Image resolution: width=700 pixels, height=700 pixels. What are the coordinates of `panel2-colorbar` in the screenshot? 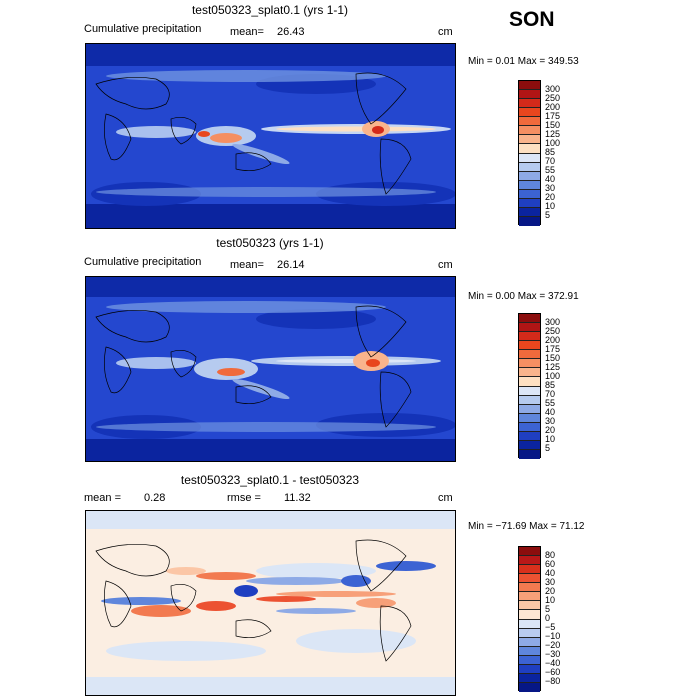 It's located at (529, 386).